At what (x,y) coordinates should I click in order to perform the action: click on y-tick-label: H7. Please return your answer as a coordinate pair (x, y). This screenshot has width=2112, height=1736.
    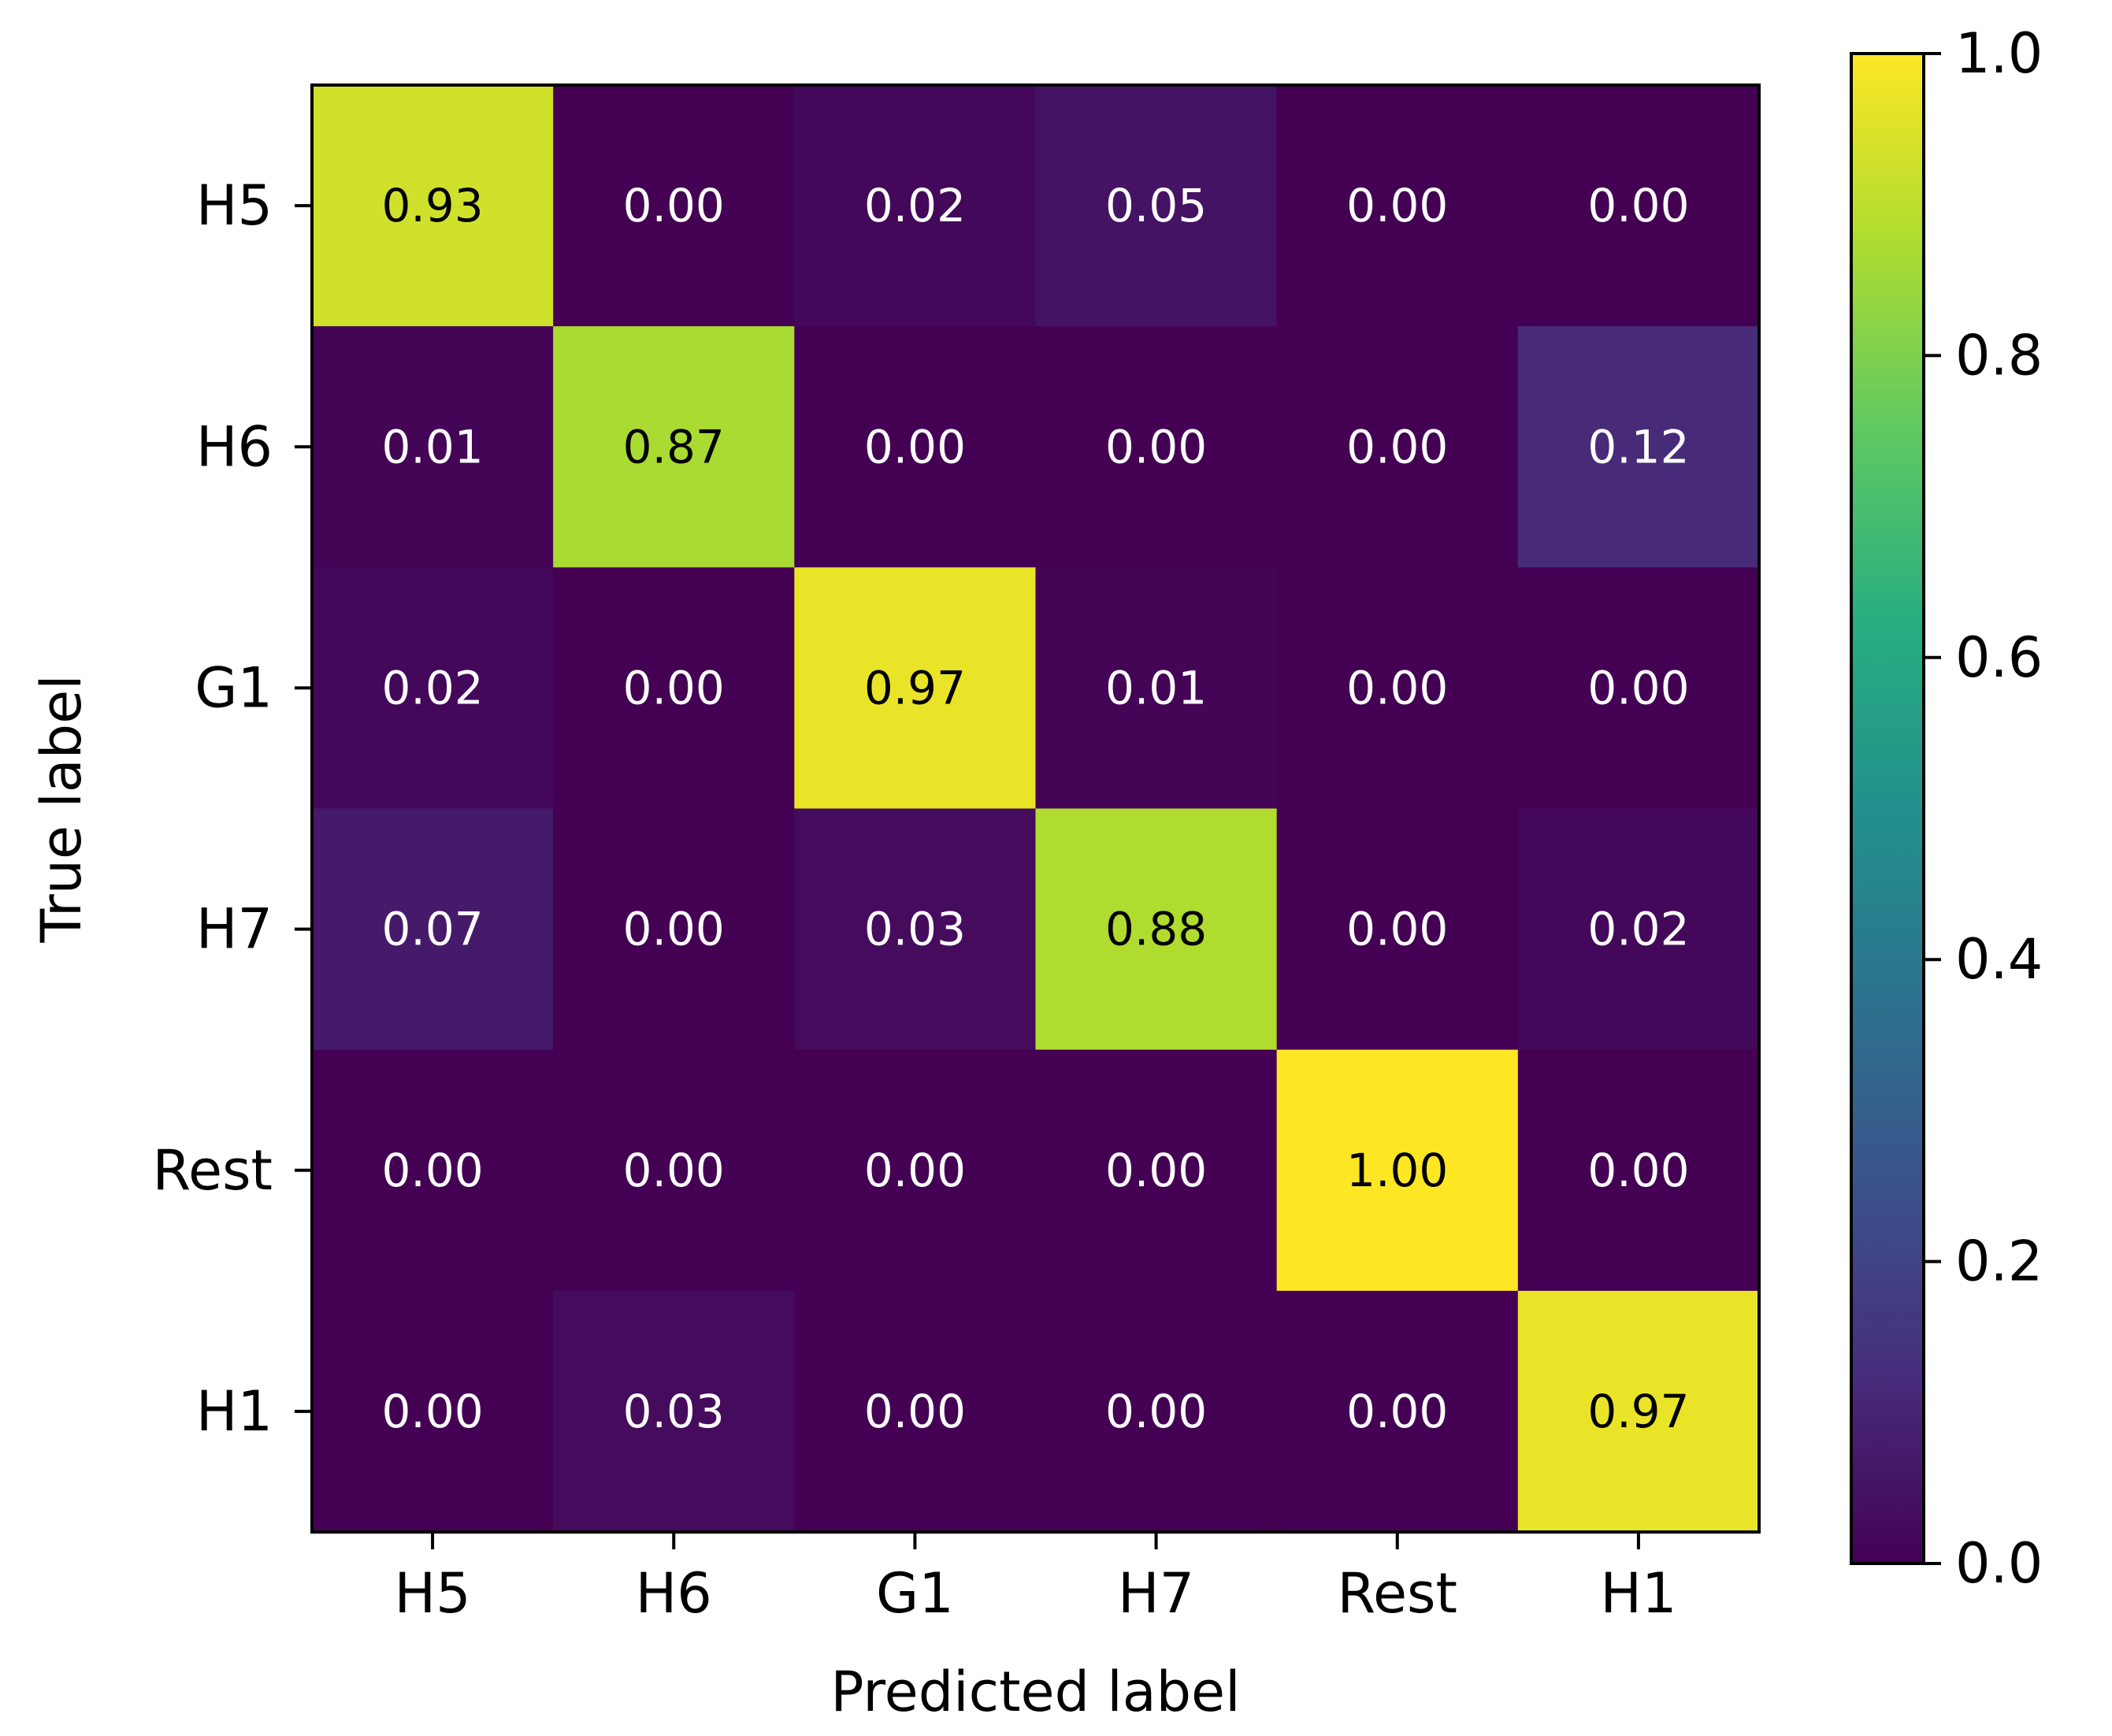
    Looking at the image, I should click on (235, 930).